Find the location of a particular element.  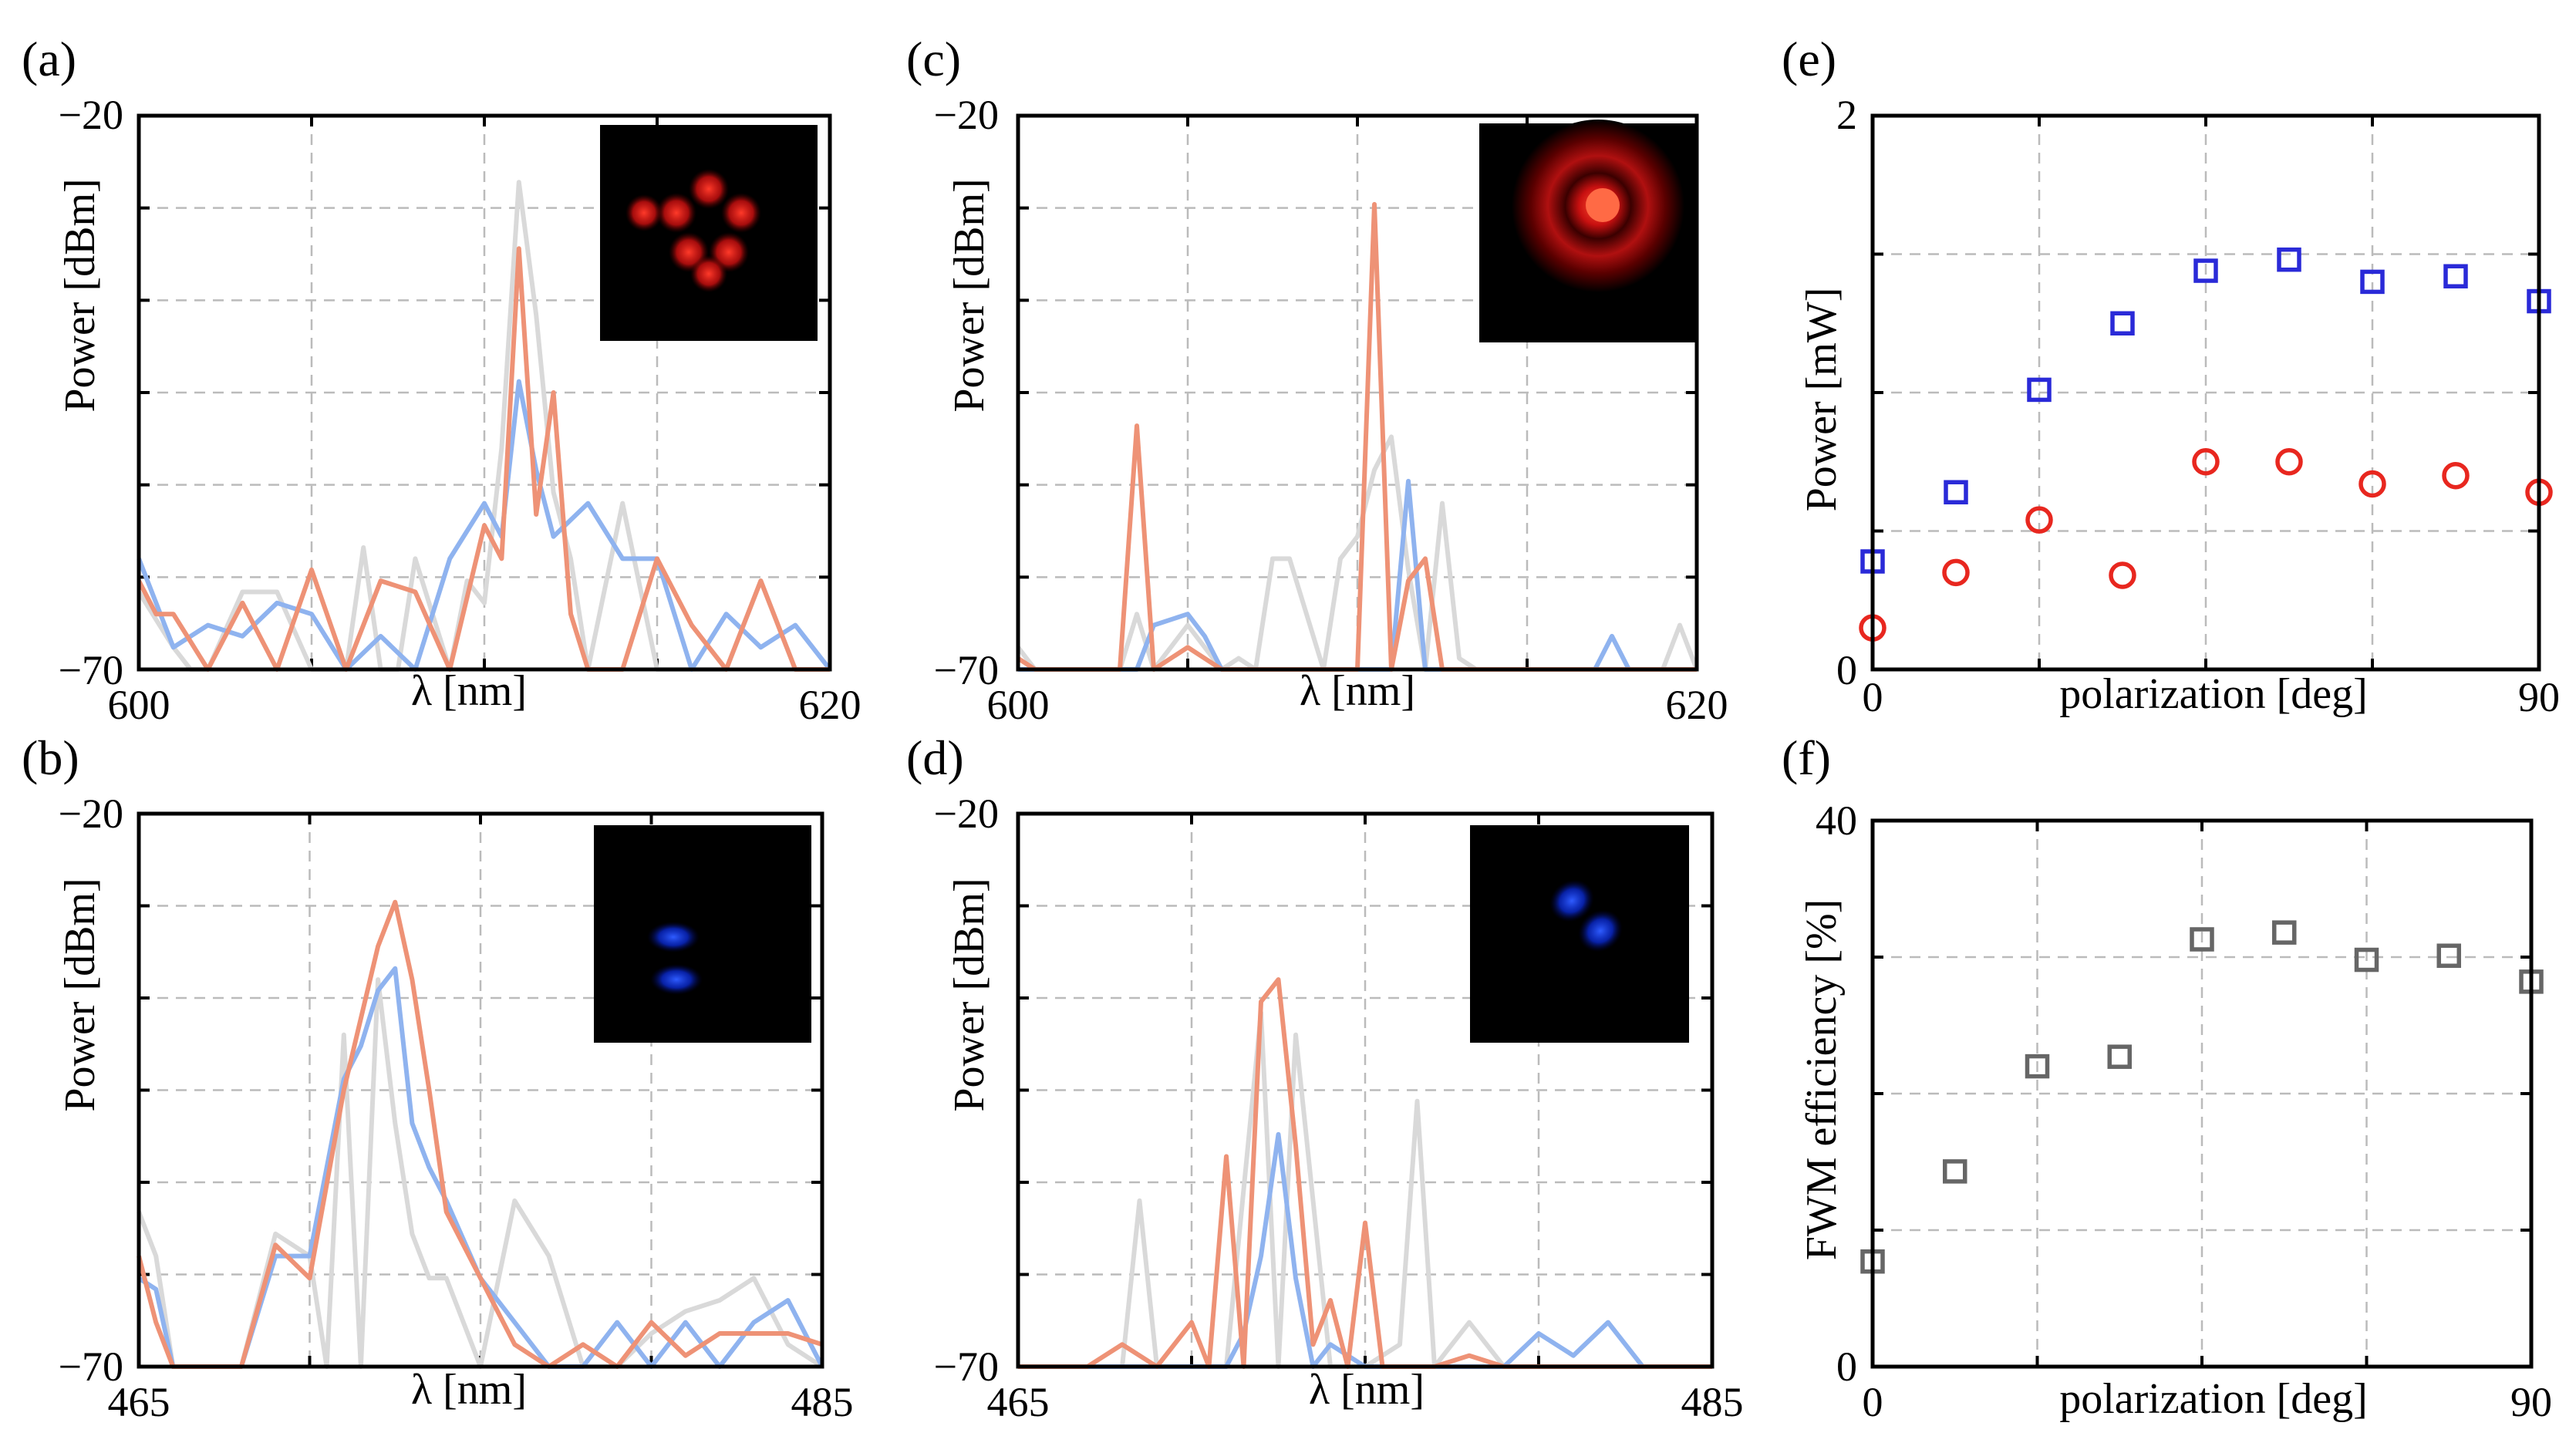

panel-a-ytick-bottom: −70 is located at coordinates (91, 670).